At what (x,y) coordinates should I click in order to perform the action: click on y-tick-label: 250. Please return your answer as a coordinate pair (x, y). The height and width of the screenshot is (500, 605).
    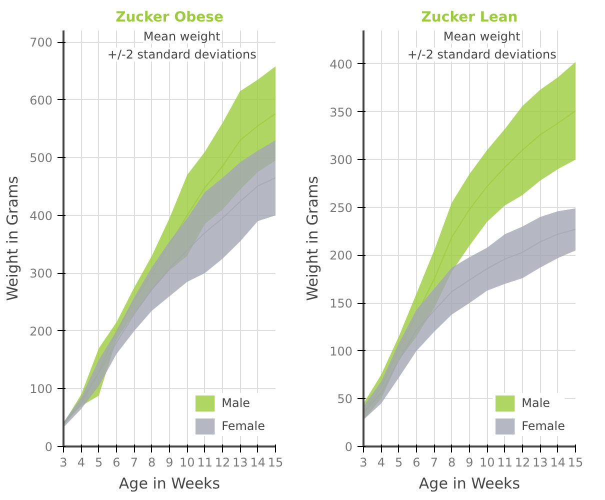
    Looking at the image, I should click on (341, 207).